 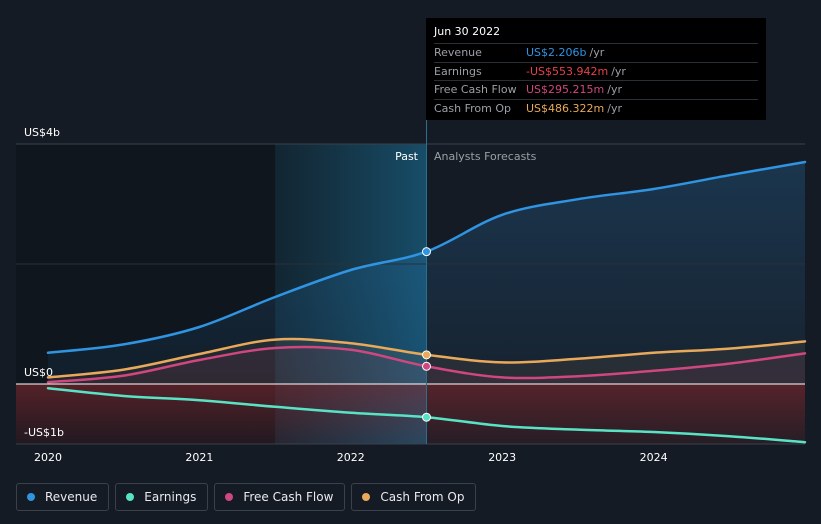 I want to click on x-tick-label: 2023, so click(x=502, y=457).